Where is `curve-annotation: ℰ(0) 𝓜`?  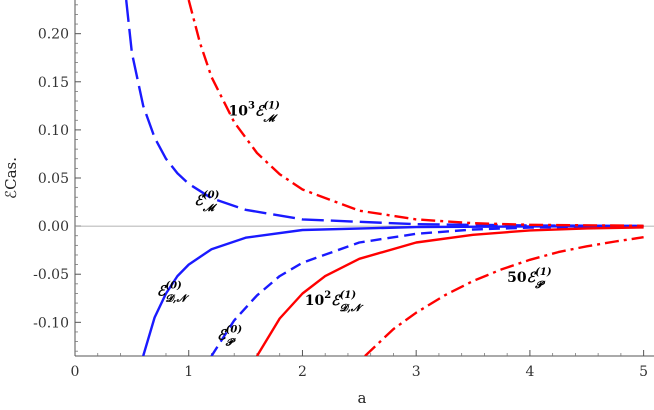 curve-annotation: ℰ(0) 𝓜 is located at coordinates (206, 202).